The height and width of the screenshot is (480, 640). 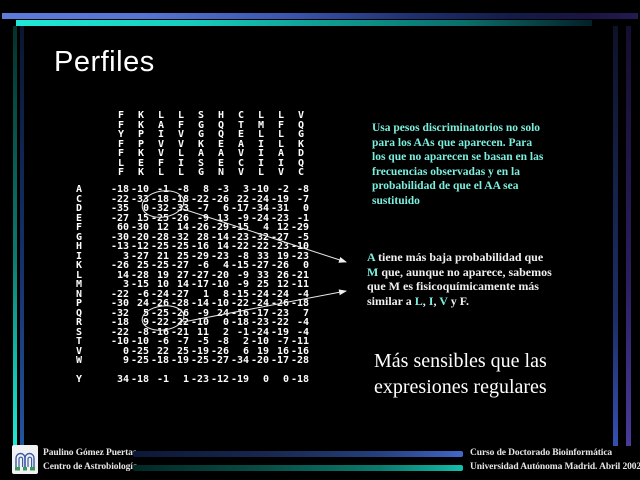 What do you see at coordinates (304, 23) in the screenshot?
I see `top-bar-teal` at bounding box center [304, 23].